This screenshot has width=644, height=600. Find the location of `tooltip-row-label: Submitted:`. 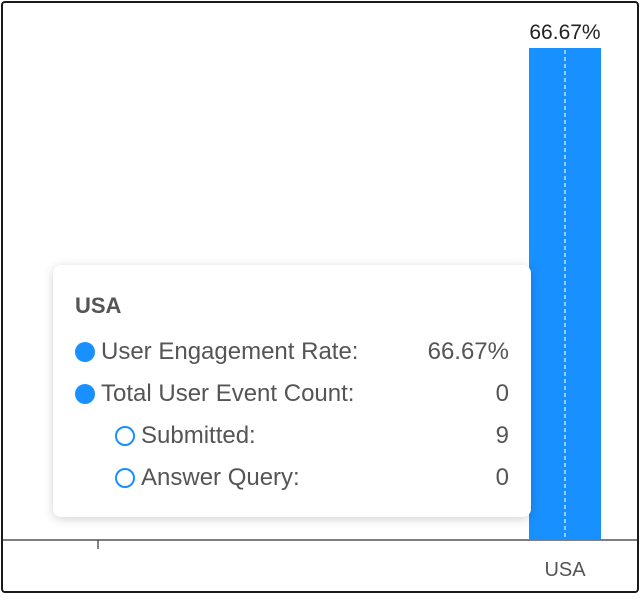

tooltip-row-label: Submitted: is located at coordinates (198, 435).